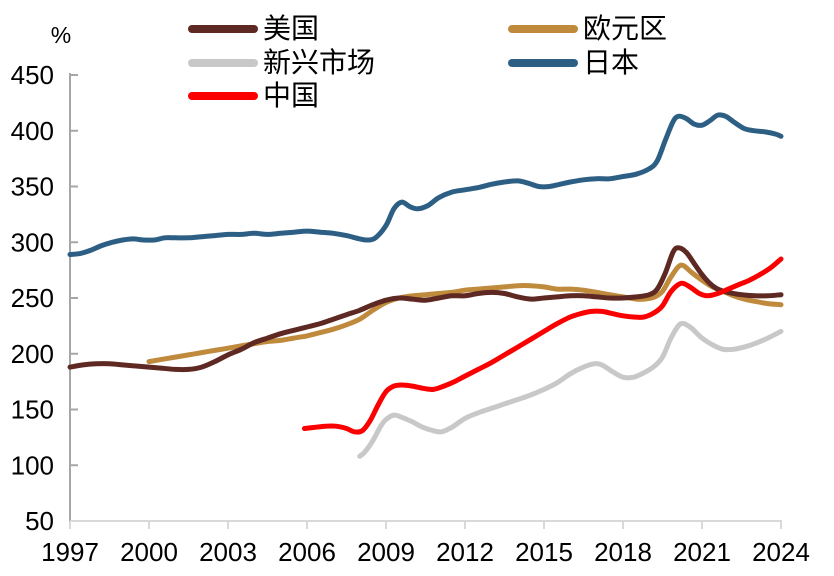 The image size is (834, 576). What do you see at coordinates (32, 354) in the screenshot?
I see `y-tick-label: 200` at bounding box center [32, 354].